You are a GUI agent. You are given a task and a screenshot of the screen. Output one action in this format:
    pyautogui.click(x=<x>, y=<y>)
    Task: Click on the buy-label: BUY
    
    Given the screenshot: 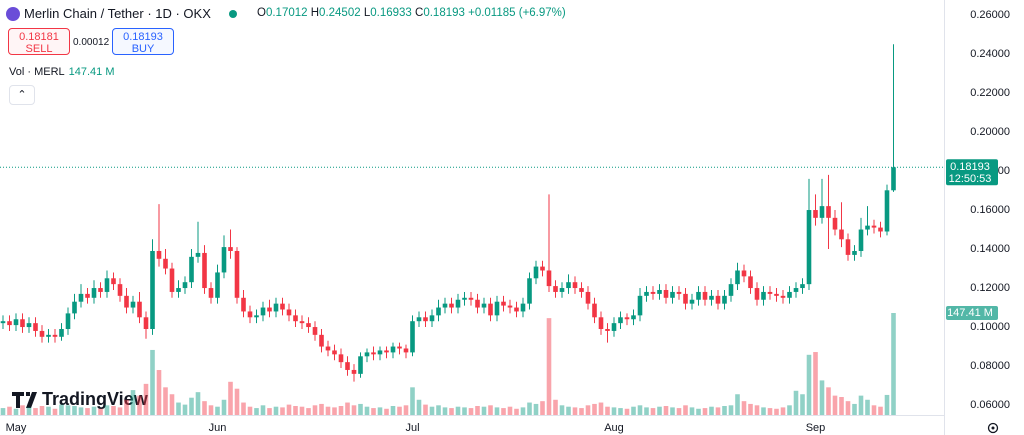 What is the action you would take?
    pyautogui.click(x=143, y=49)
    